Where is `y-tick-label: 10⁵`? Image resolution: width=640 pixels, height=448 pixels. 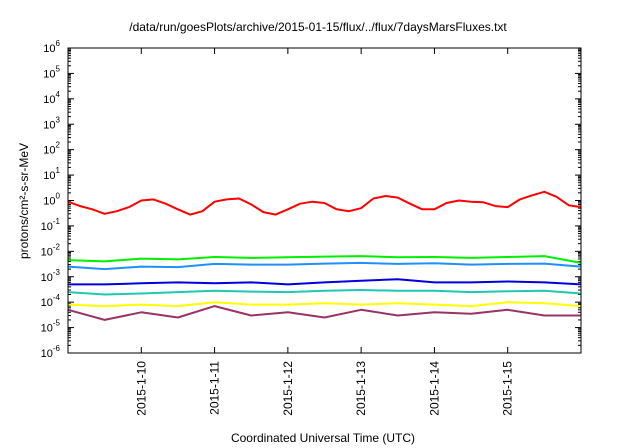
y-tick-label: 10⁵ is located at coordinates (51, 72).